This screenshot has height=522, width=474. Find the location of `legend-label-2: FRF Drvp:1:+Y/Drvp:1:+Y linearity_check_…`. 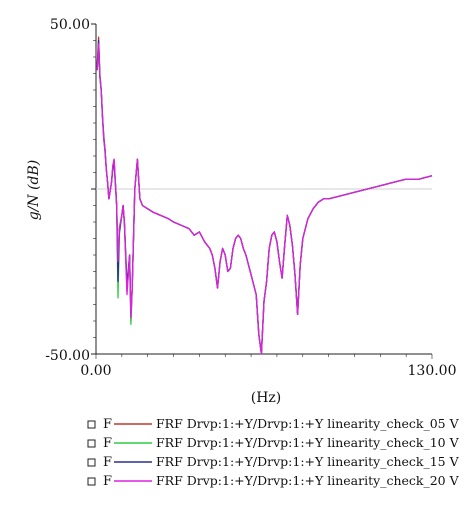

legend-label-2: FRF Drvp:1:+Y/Drvp:1:+Y linearity_check_… is located at coordinates (308, 442).